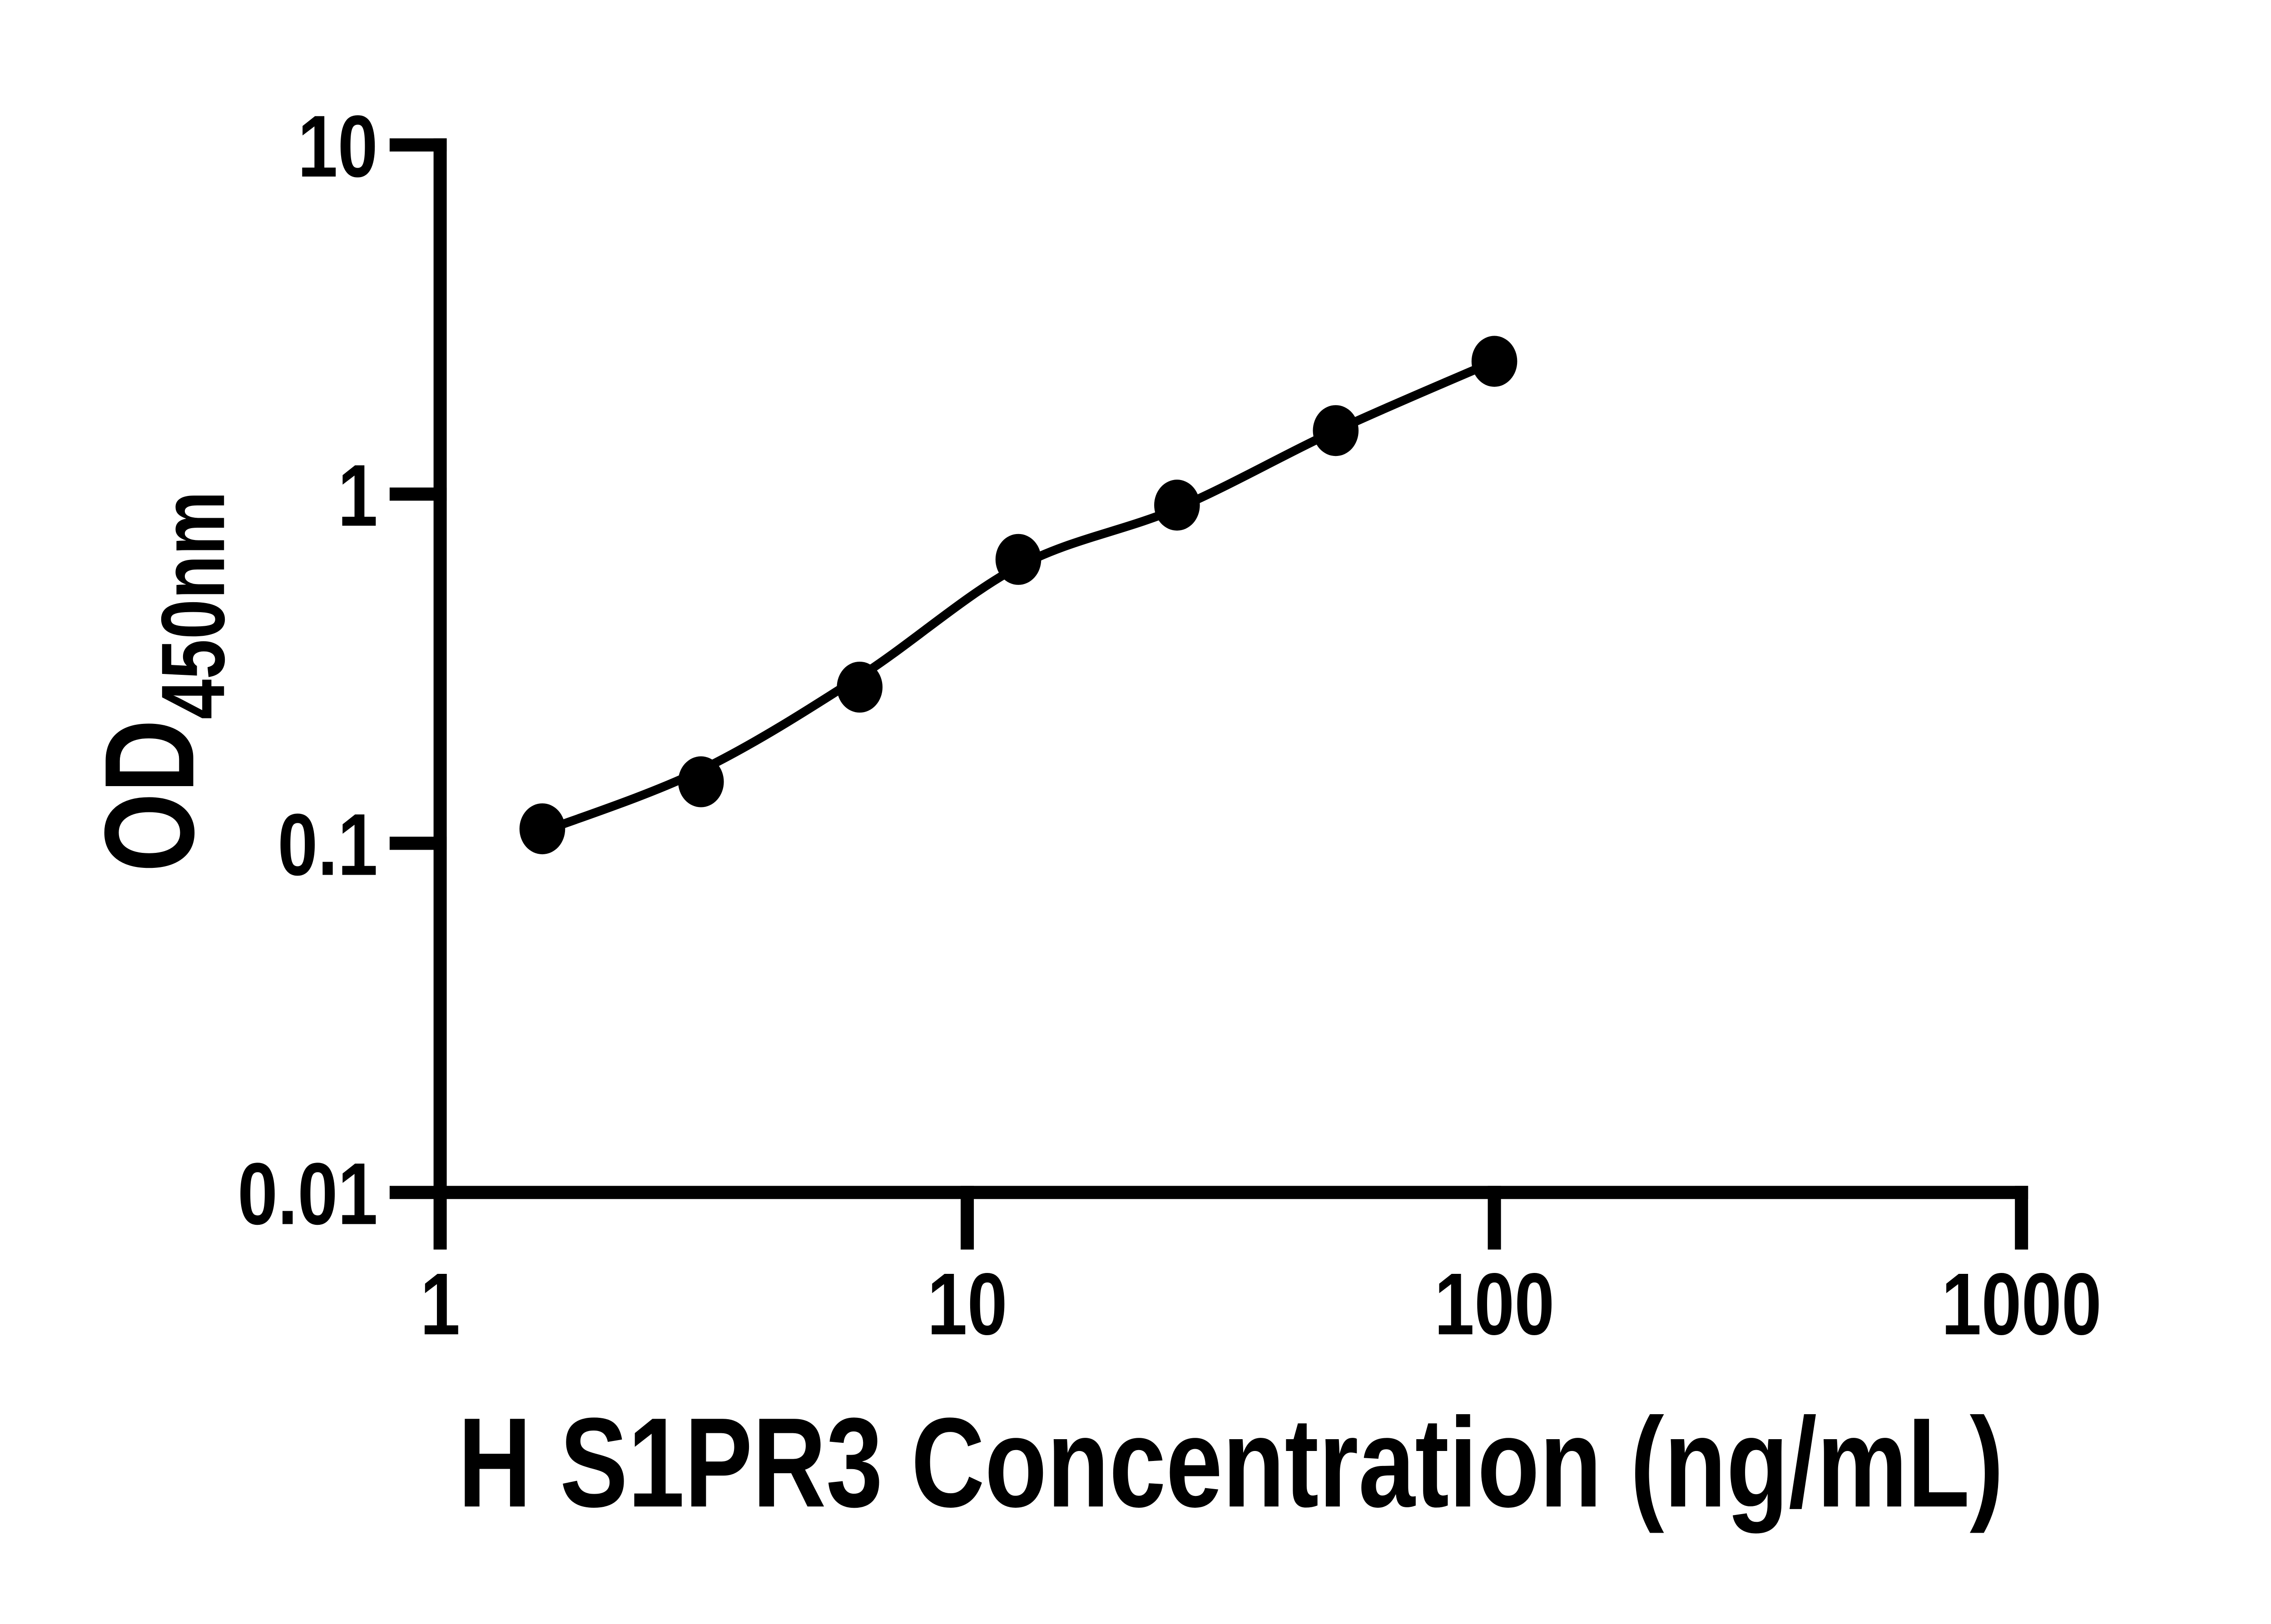  I want to click on y-axis-title: OD450nm, so click(161, 681).